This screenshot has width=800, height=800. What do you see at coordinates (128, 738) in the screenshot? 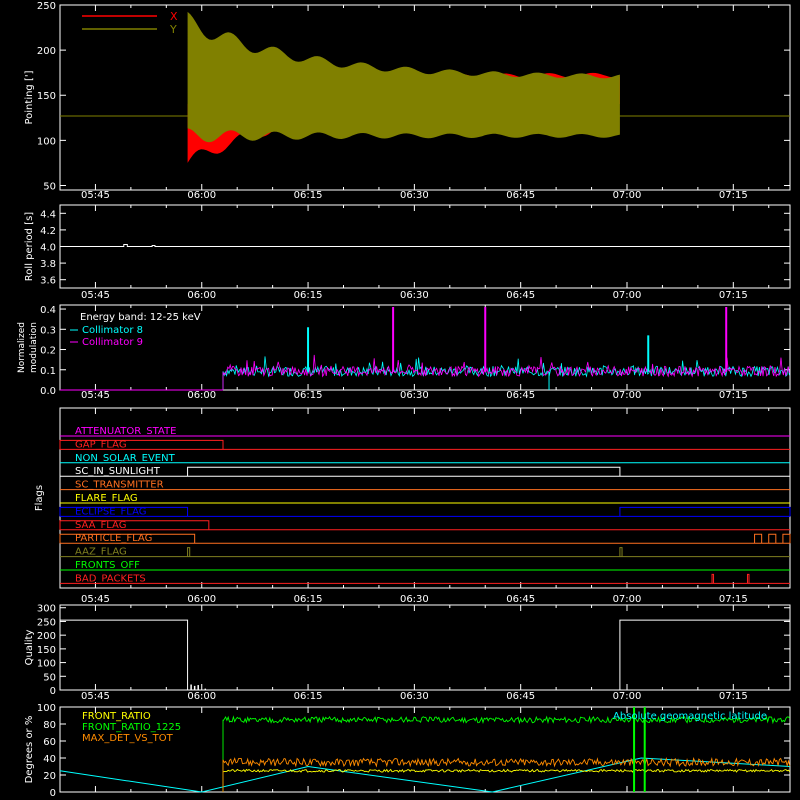
I see `ratio-legend-label-3: MAX_DET_VS_TOT` at bounding box center [128, 738].